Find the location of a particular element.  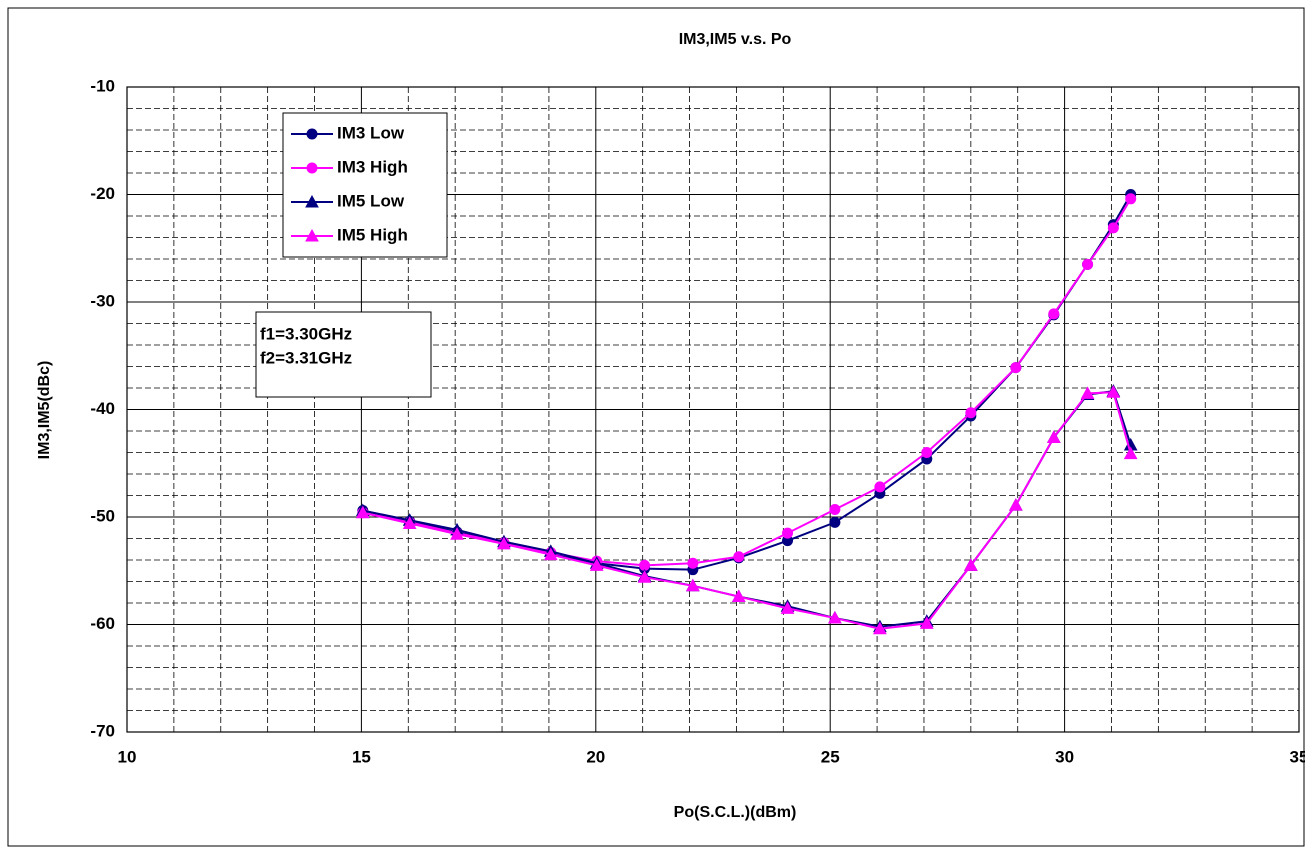

y-tick-label: -40 is located at coordinates (102, 408).